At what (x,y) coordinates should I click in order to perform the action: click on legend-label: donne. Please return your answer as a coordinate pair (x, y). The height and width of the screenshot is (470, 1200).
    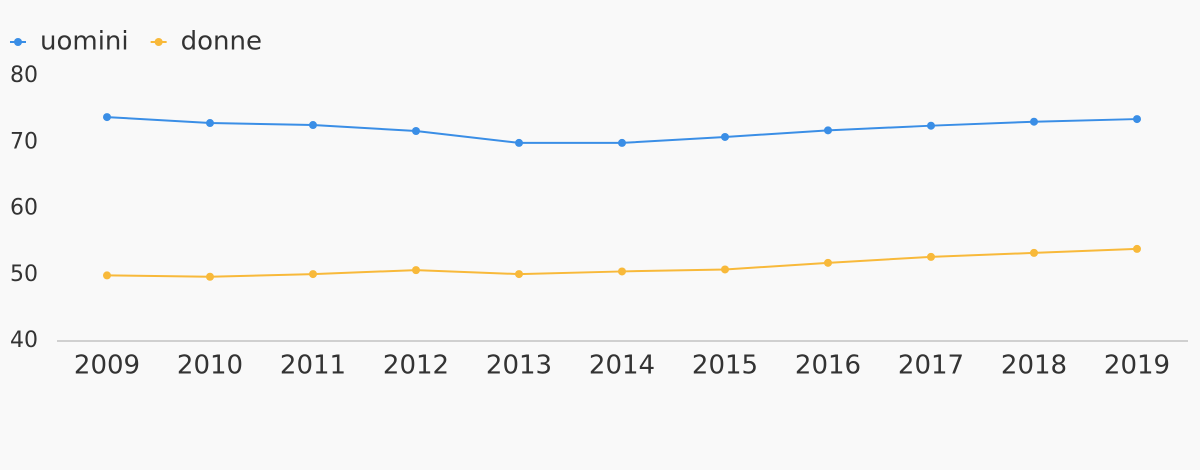
    Looking at the image, I should click on (221, 42).